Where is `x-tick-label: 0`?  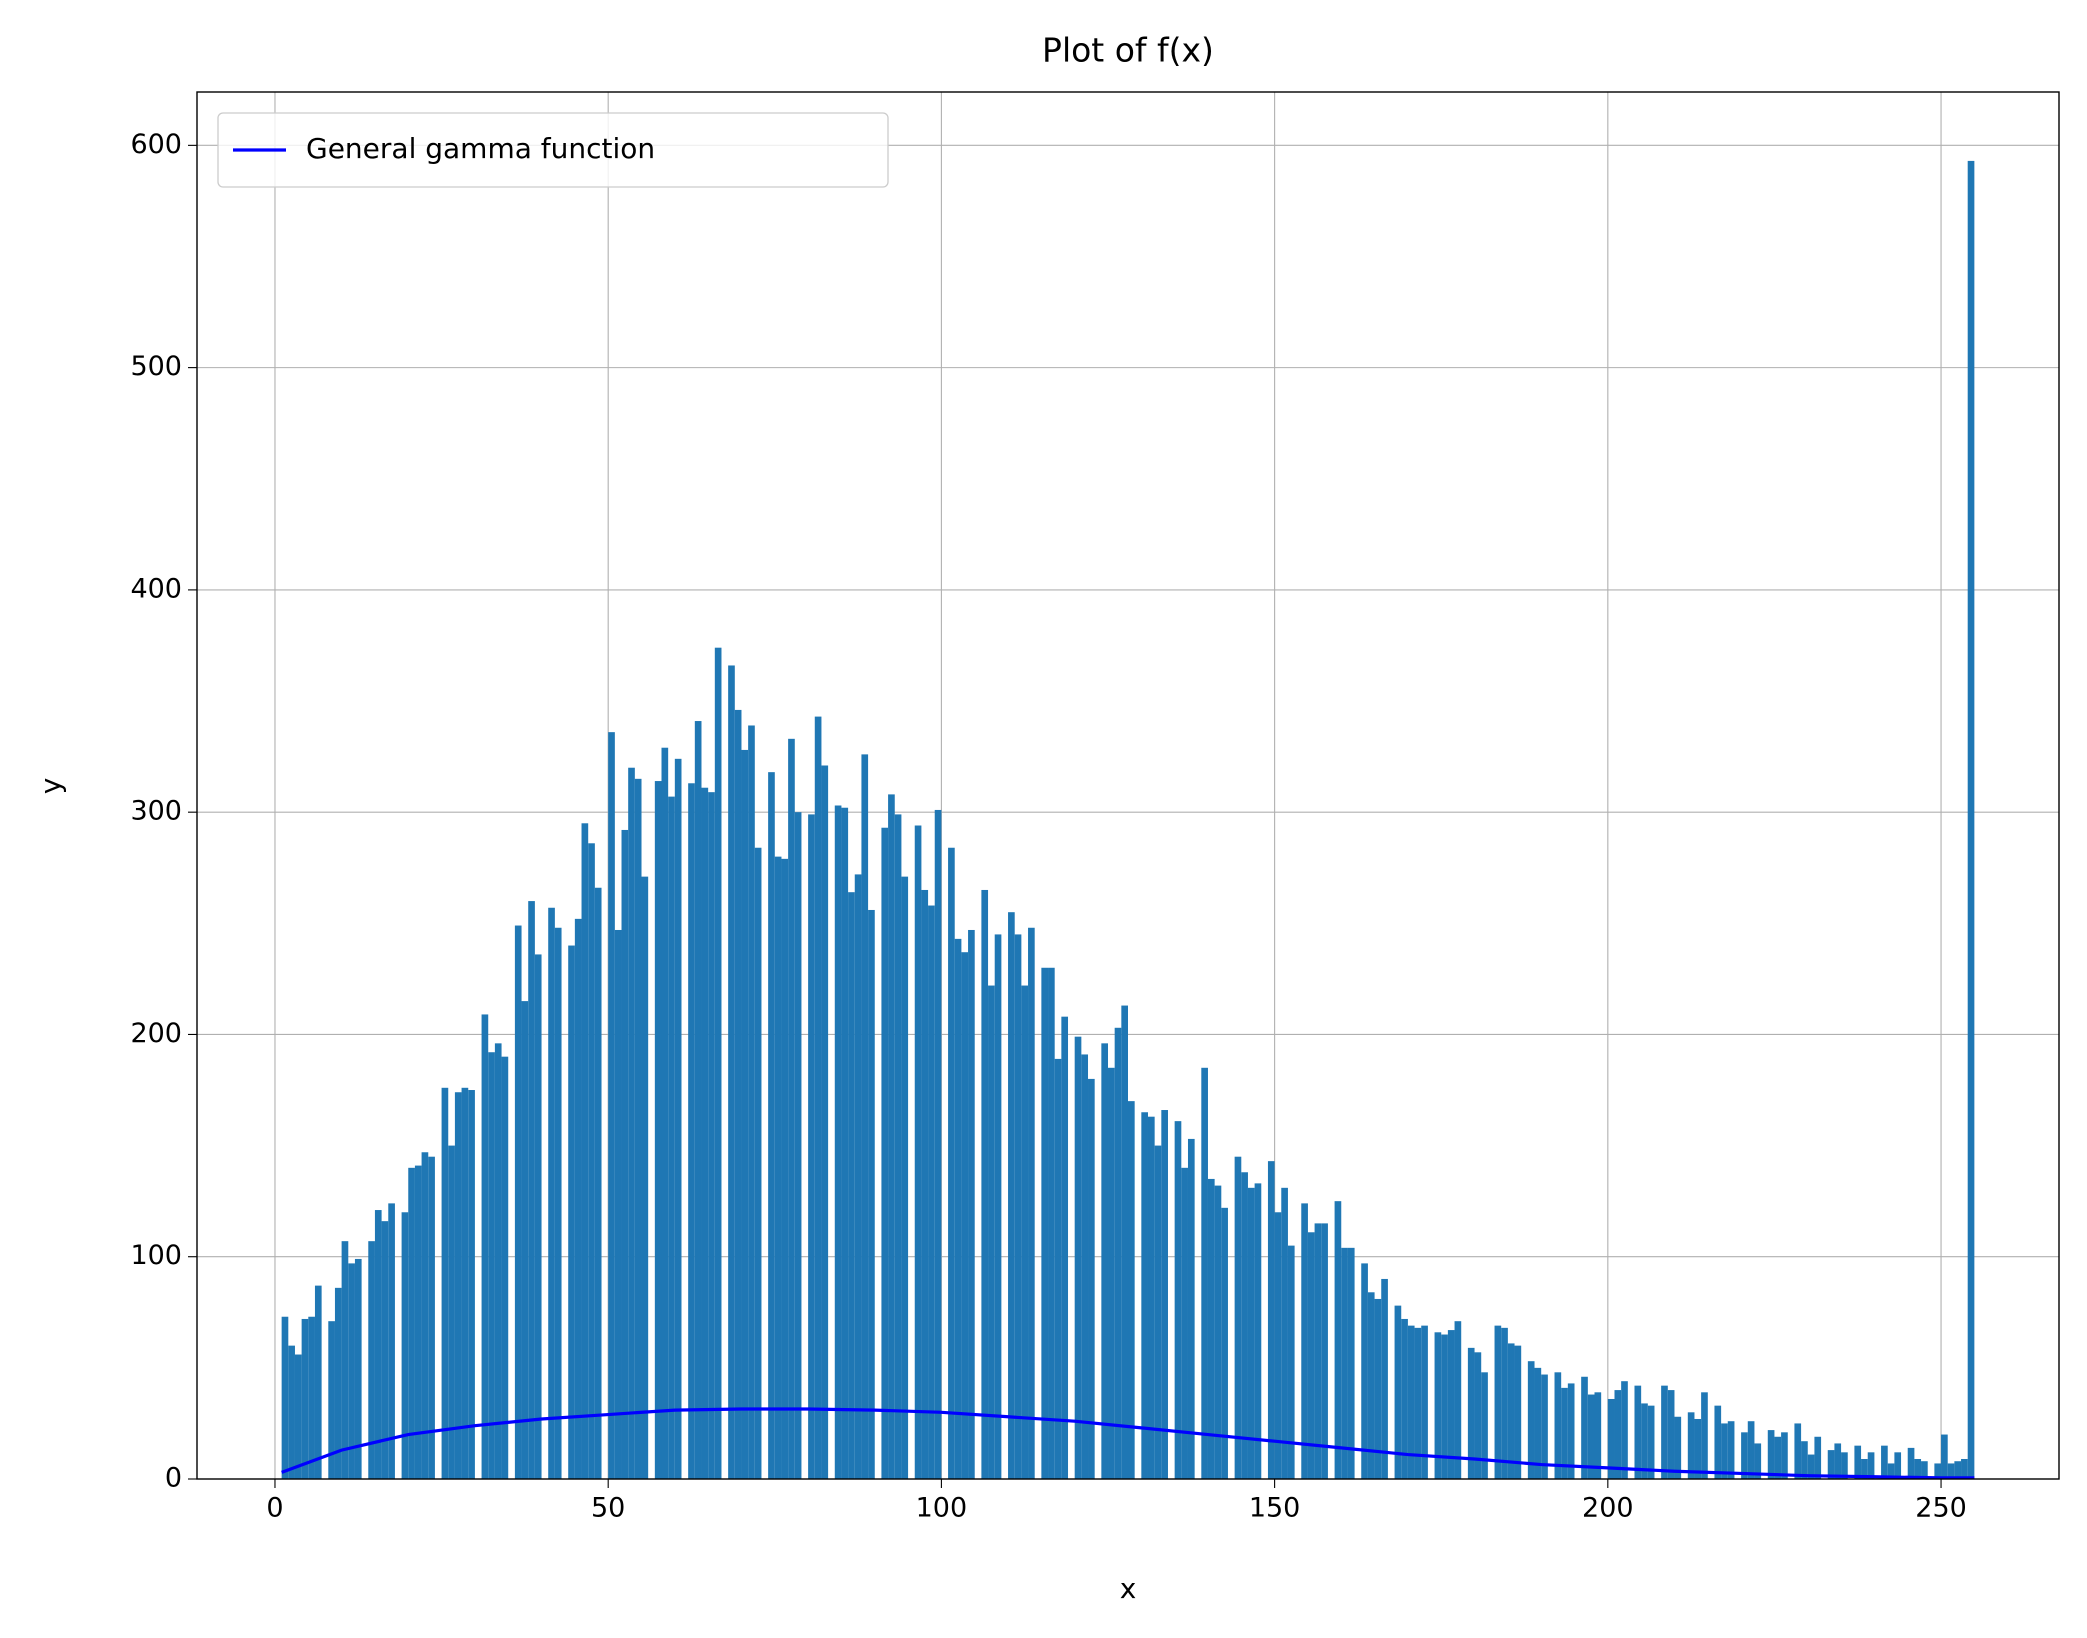
x-tick-label: 0 is located at coordinates (274, 1508).